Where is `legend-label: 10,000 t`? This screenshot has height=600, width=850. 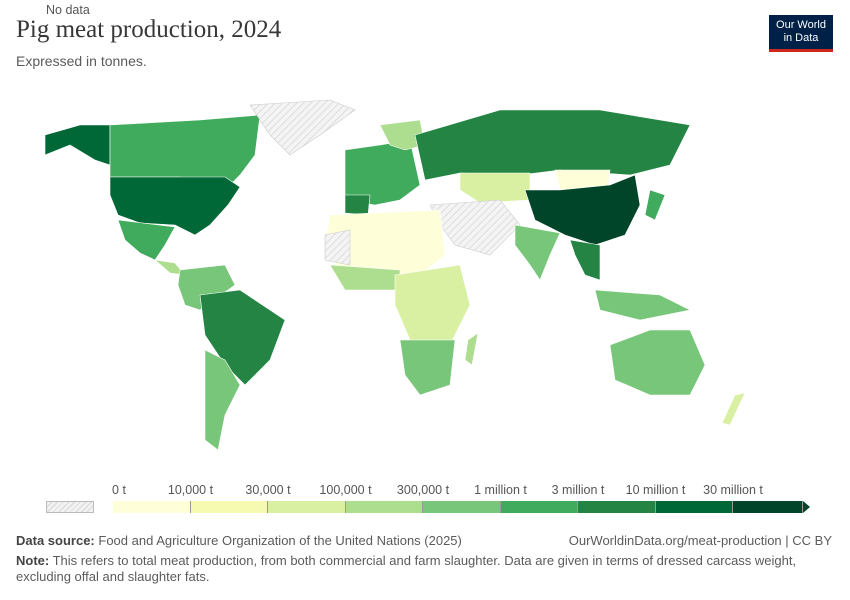
legend-label: 10,000 t is located at coordinates (190, 490).